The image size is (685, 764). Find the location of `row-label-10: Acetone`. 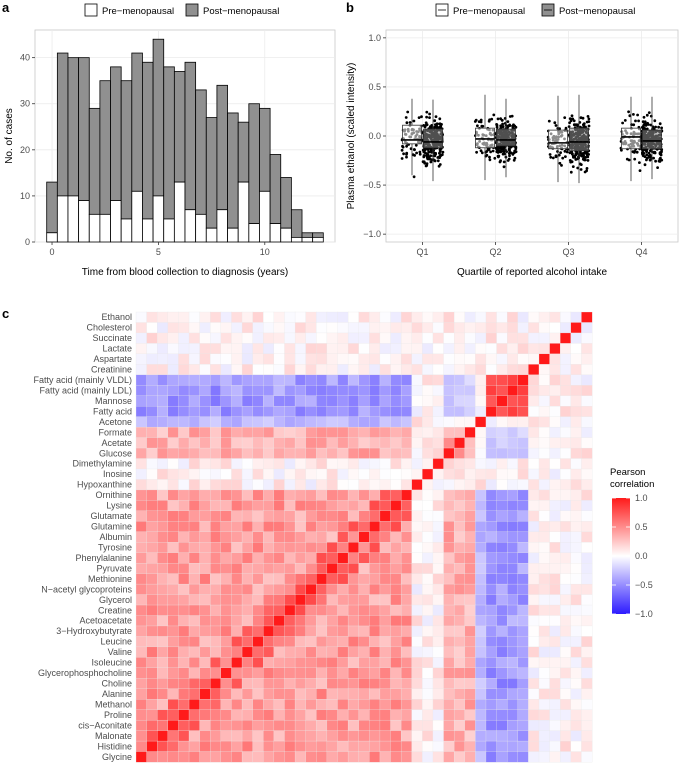

row-label-10: Acetone is located at coordinates (115, 422).